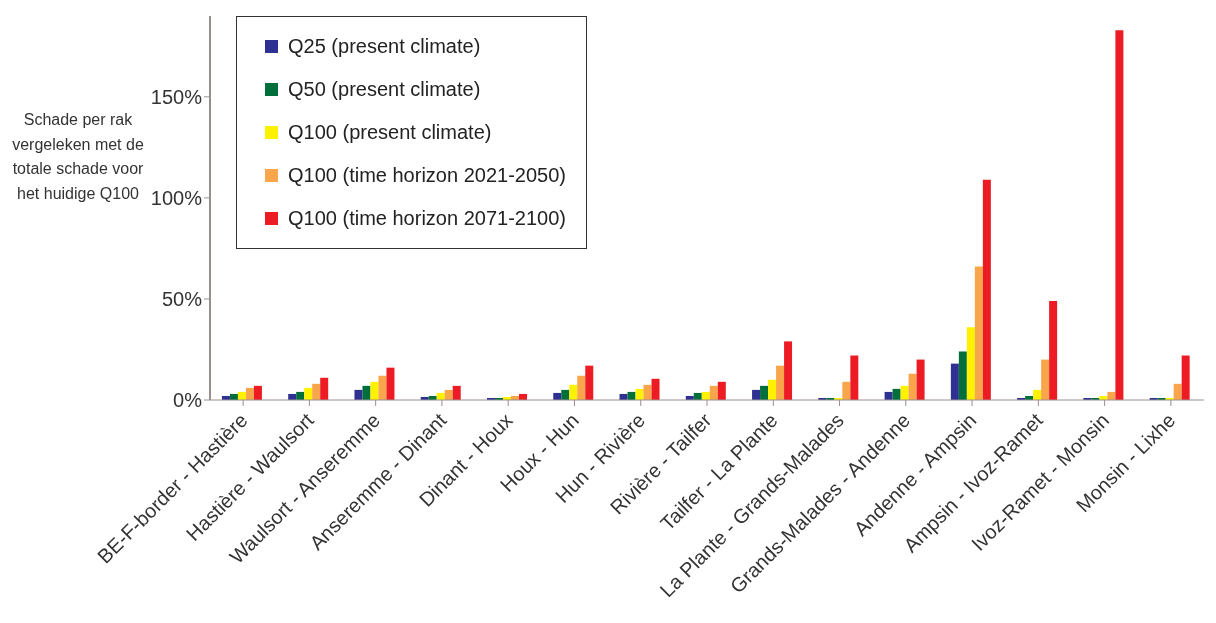 The width and height of the screenshot is (1216, 623). Describe the element at coordinates (384, 46) in the screenshot. I see `legend-label: Q25 (present climate)` at that location.